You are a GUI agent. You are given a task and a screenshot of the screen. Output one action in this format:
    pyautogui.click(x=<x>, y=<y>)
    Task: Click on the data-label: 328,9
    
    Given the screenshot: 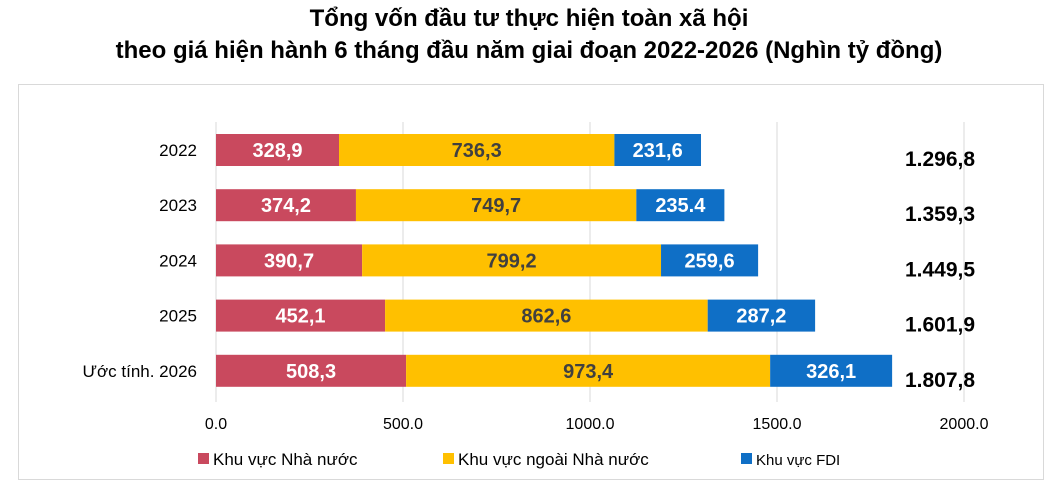 What is the action you would take?
    pyautogui.click(x=277, y=151)
    